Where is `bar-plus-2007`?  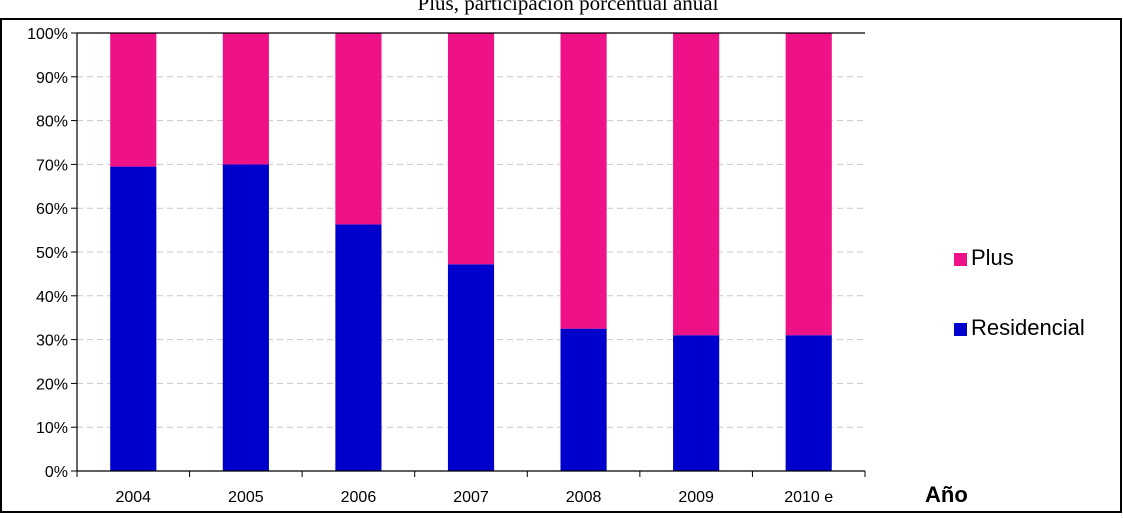
bar-plus-2007 is located at coordinates (471, 149).